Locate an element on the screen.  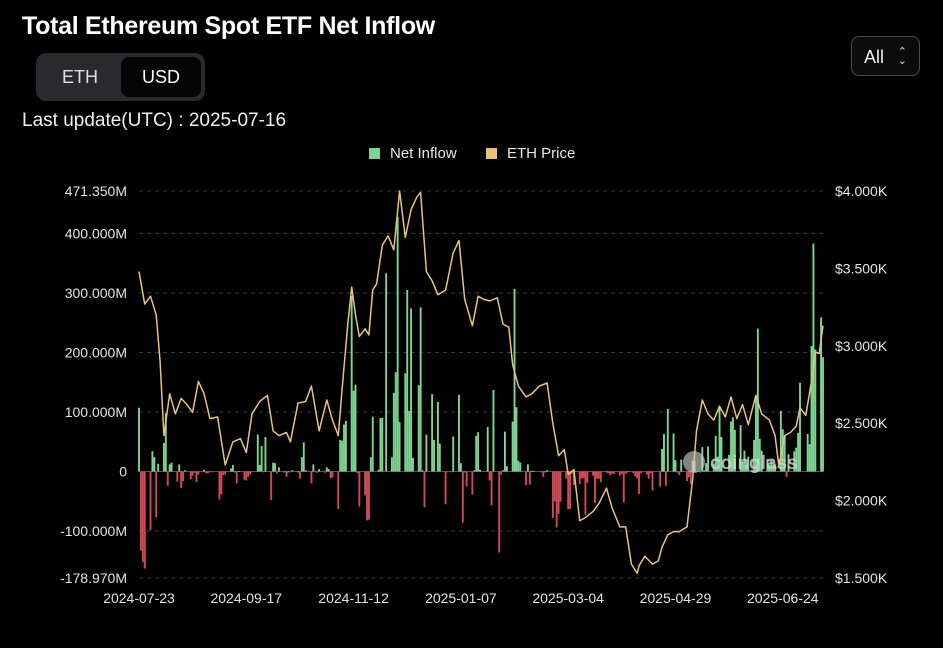
x-tick-label: 2024-07-23 is located at coordinates (139, 598).